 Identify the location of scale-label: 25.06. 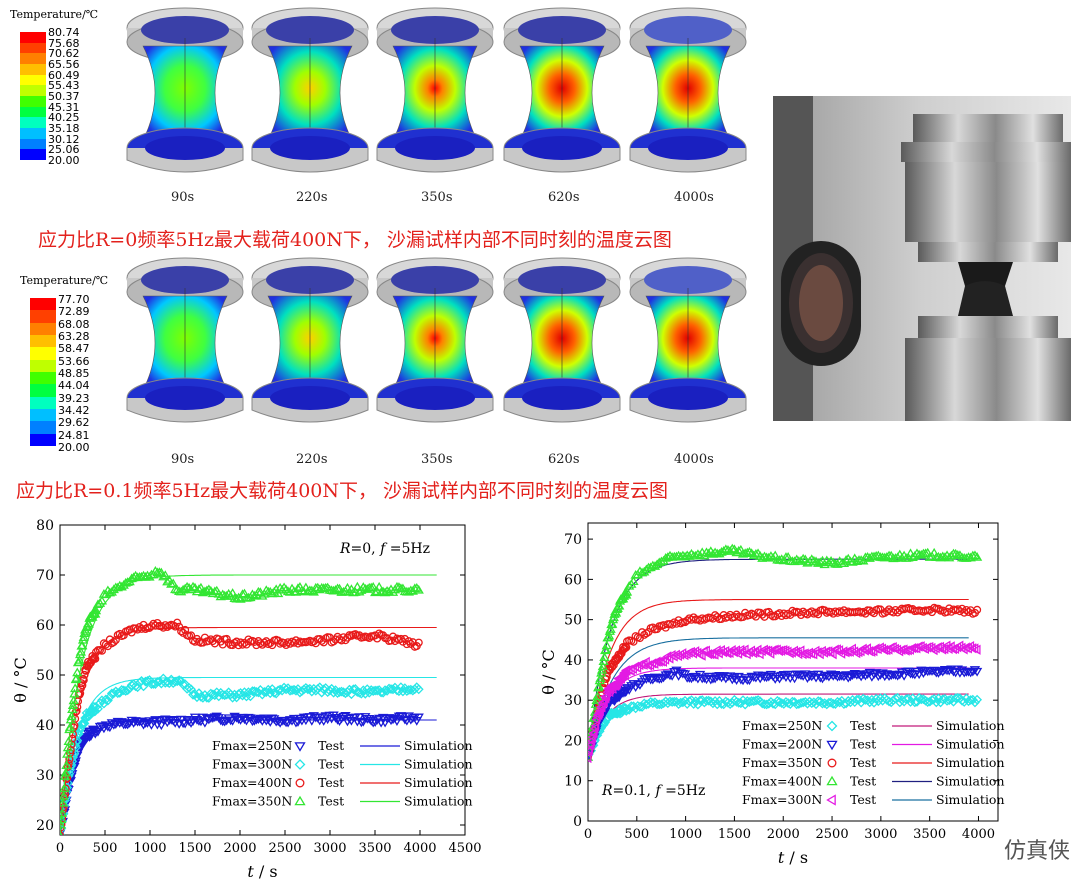
(64, 150).